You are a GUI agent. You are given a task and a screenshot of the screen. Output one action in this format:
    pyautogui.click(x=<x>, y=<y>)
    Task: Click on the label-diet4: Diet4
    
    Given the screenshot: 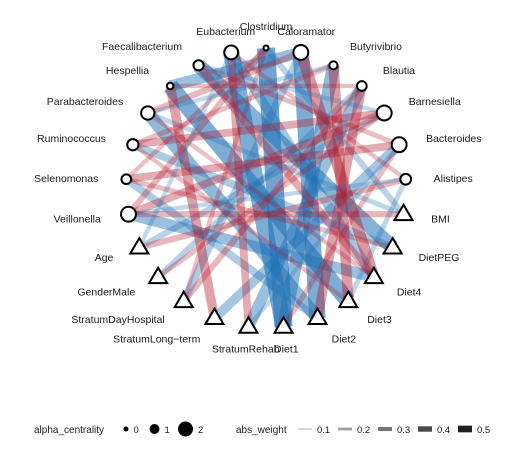 What is the action you would take?
    pyautogui.click(x=409, y=292)
    